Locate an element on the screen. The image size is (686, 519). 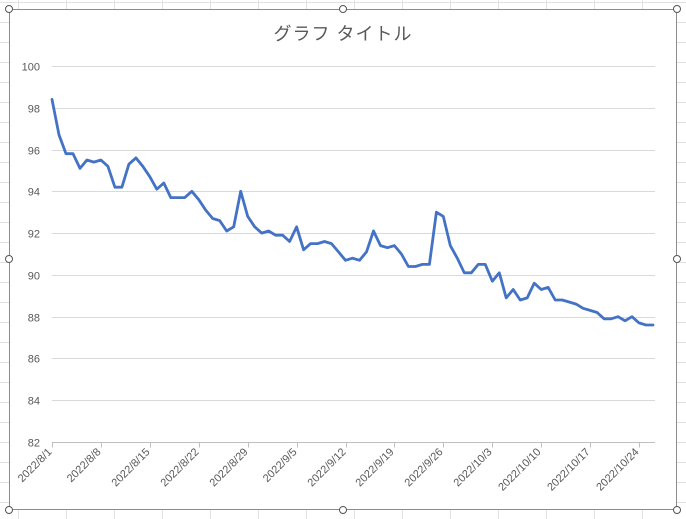
resize-handle-middle-right is located at coordinates (677, 259).